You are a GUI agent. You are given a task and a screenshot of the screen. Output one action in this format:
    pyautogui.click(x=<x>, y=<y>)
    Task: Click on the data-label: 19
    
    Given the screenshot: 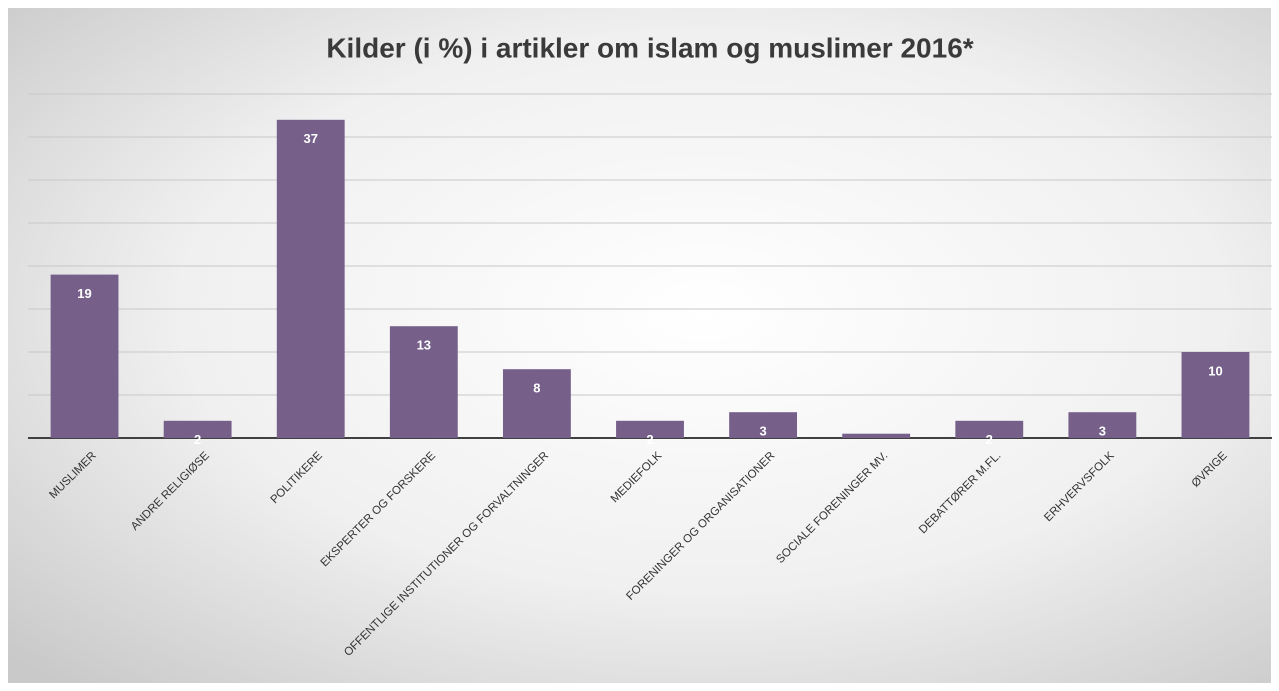 What is the action you would take?
    pyautogui.click(x=84, y=293)
    